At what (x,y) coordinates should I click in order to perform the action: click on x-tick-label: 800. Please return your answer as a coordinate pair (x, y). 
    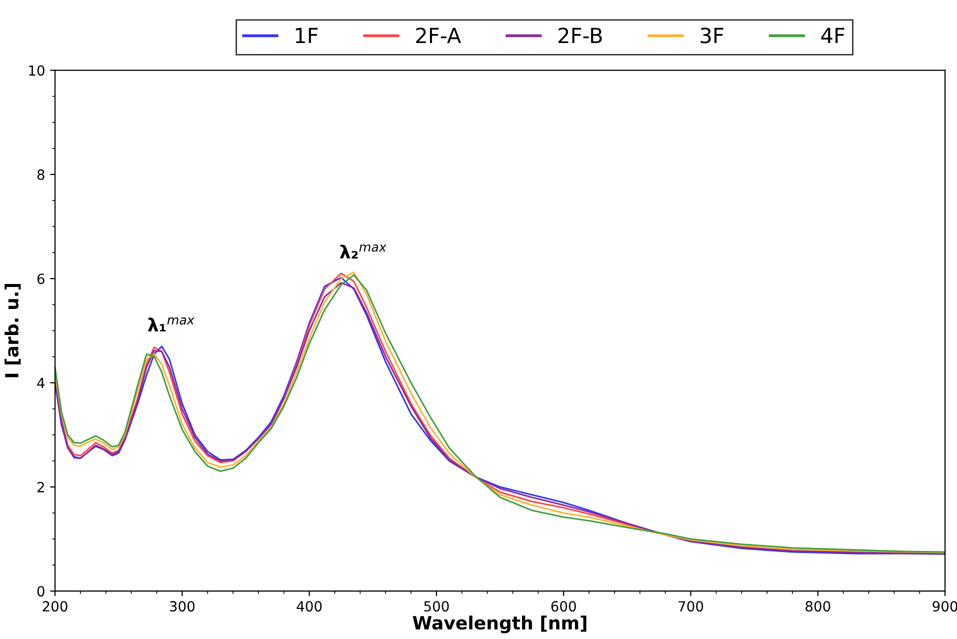
    Looking at the image, I should click on (818, 606).